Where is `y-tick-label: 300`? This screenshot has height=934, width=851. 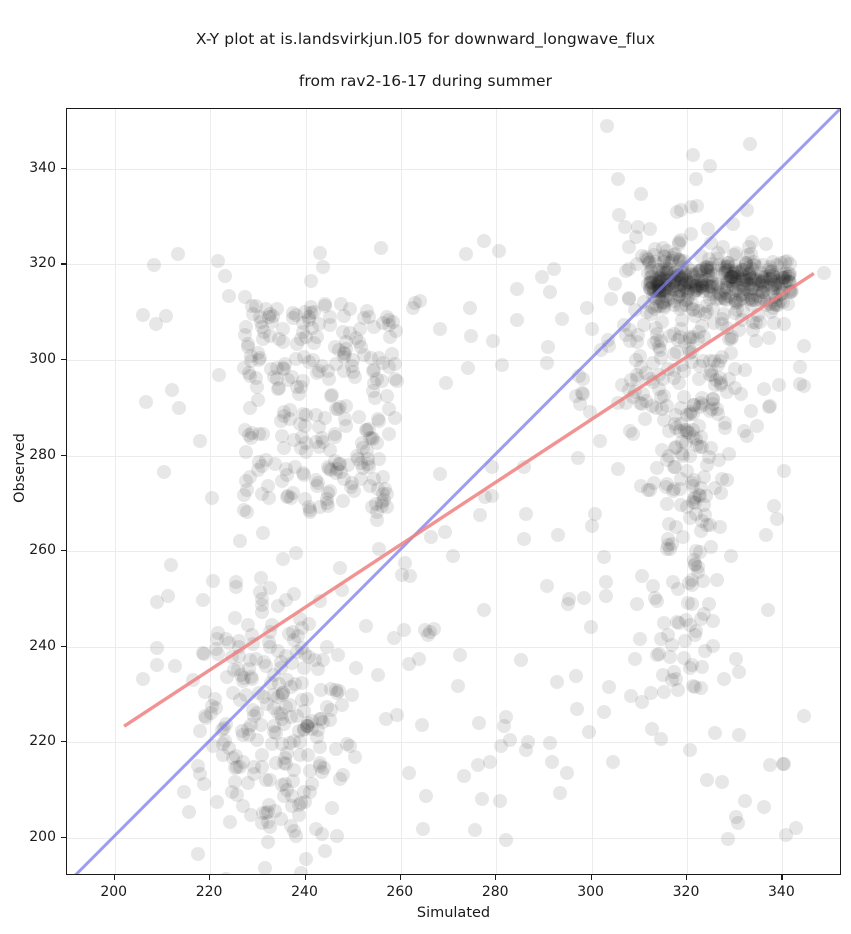 y-tick-label: 300 is located at coordinates (42, 358).